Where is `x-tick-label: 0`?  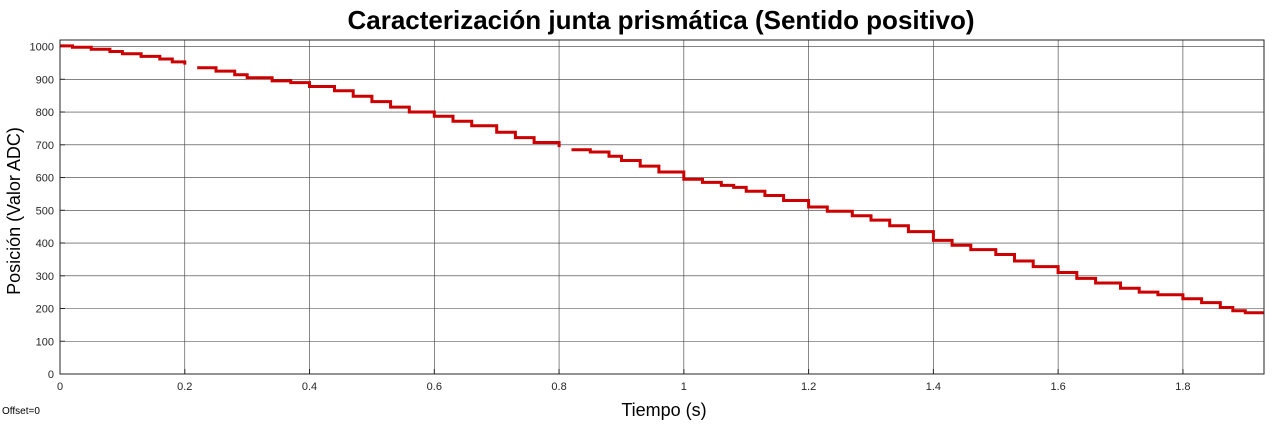
x-tick-label: 0 is located at coordinates (60, 387).